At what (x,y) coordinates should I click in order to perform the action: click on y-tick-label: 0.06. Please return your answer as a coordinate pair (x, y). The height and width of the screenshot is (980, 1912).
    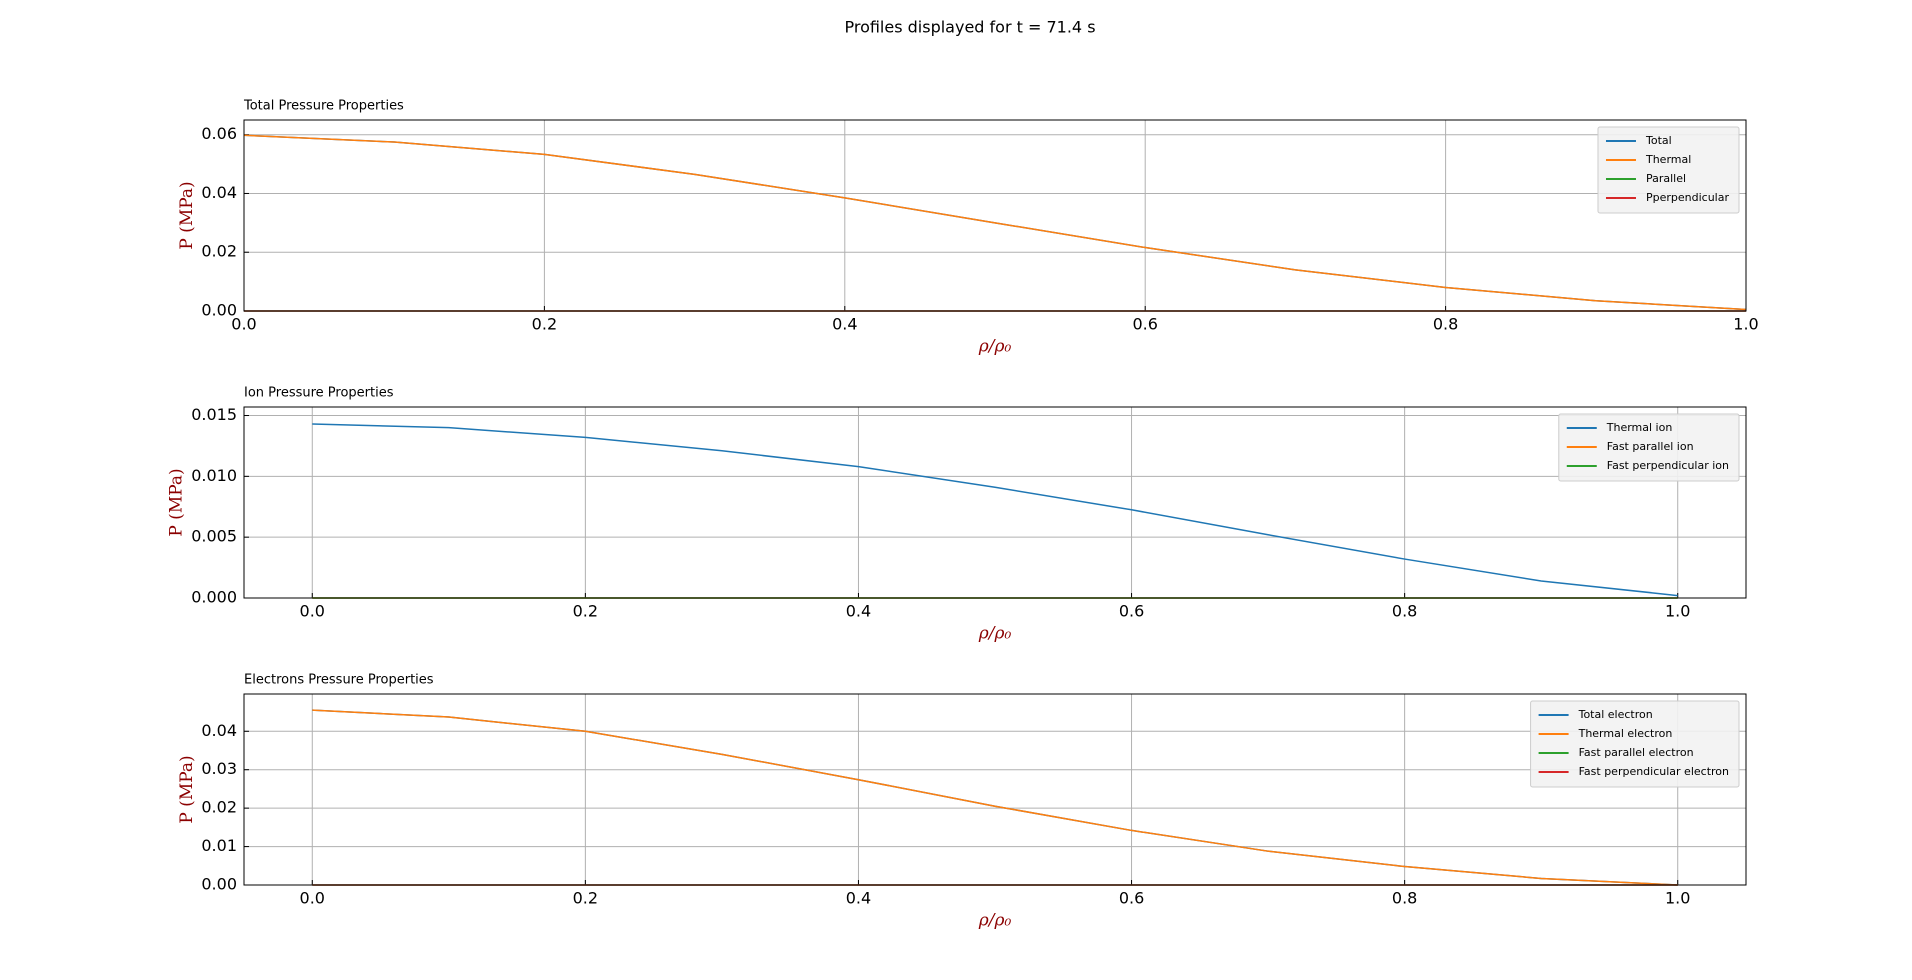
    Looking at the image, I should click on (219, 133).